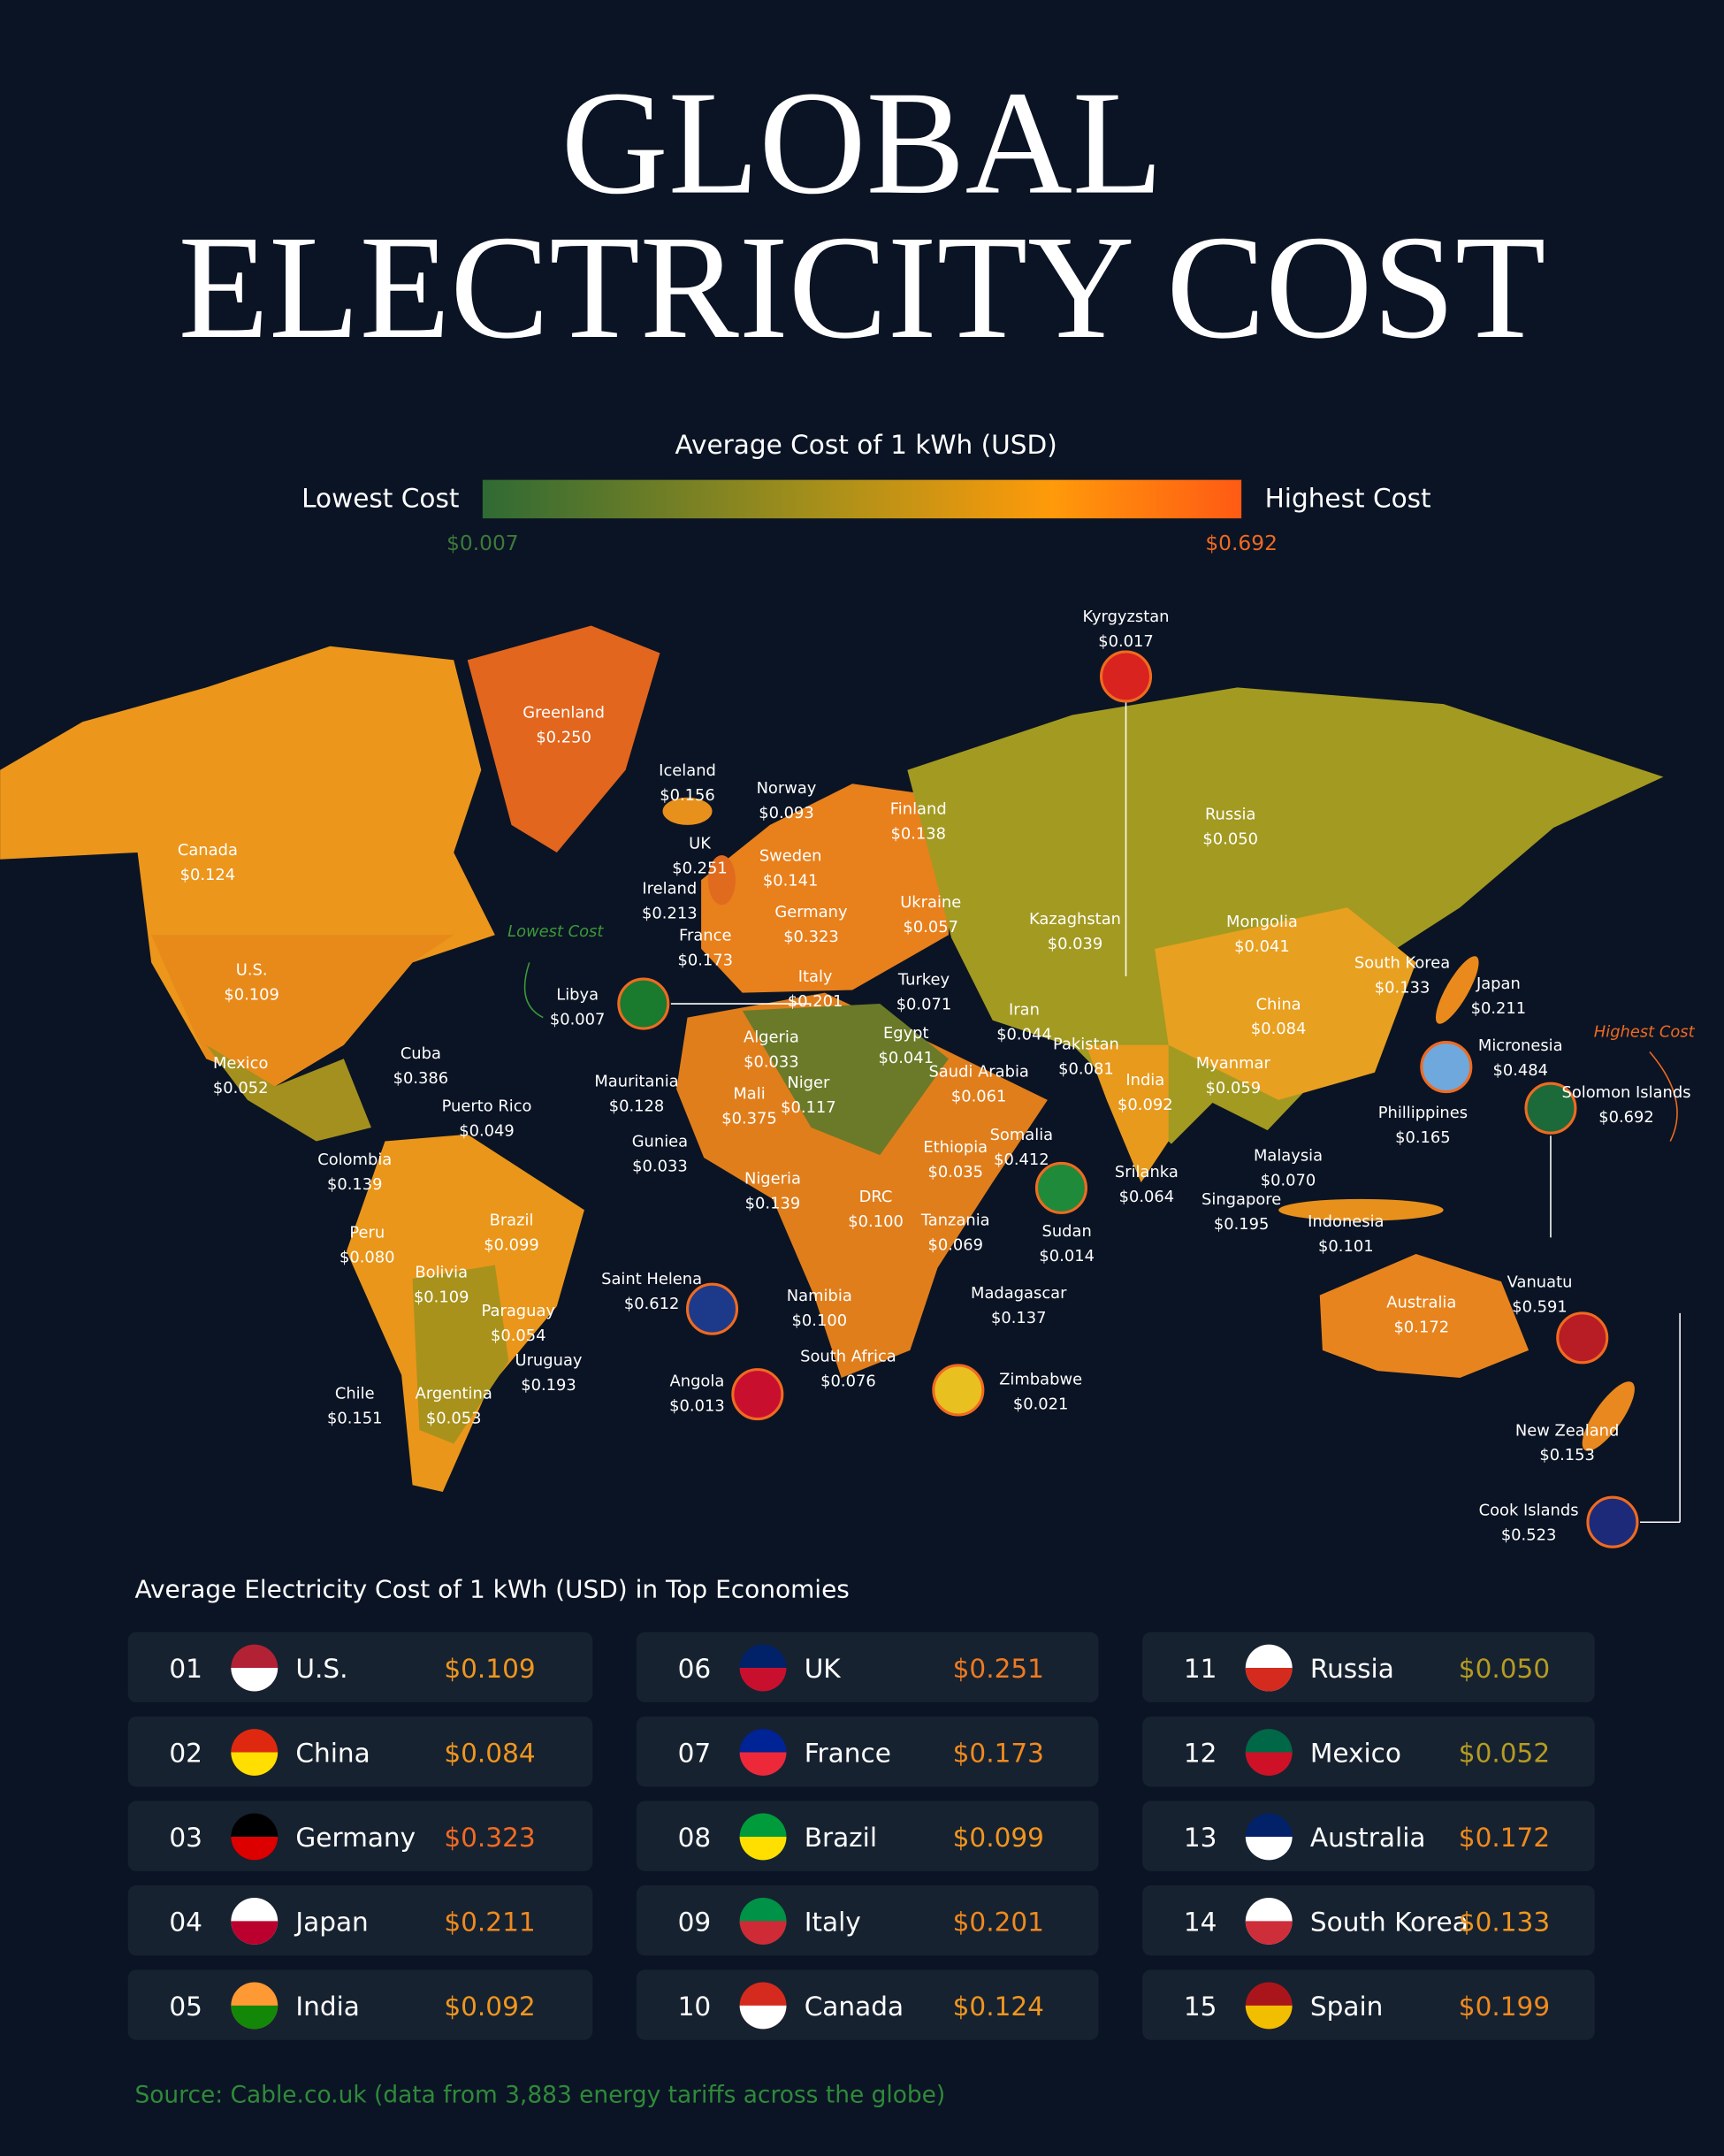 This screenshot has width=1724, height=2156. Describe the element at coordinates (643, 1003) in the screenshot. I see `flag-libya` at that location.